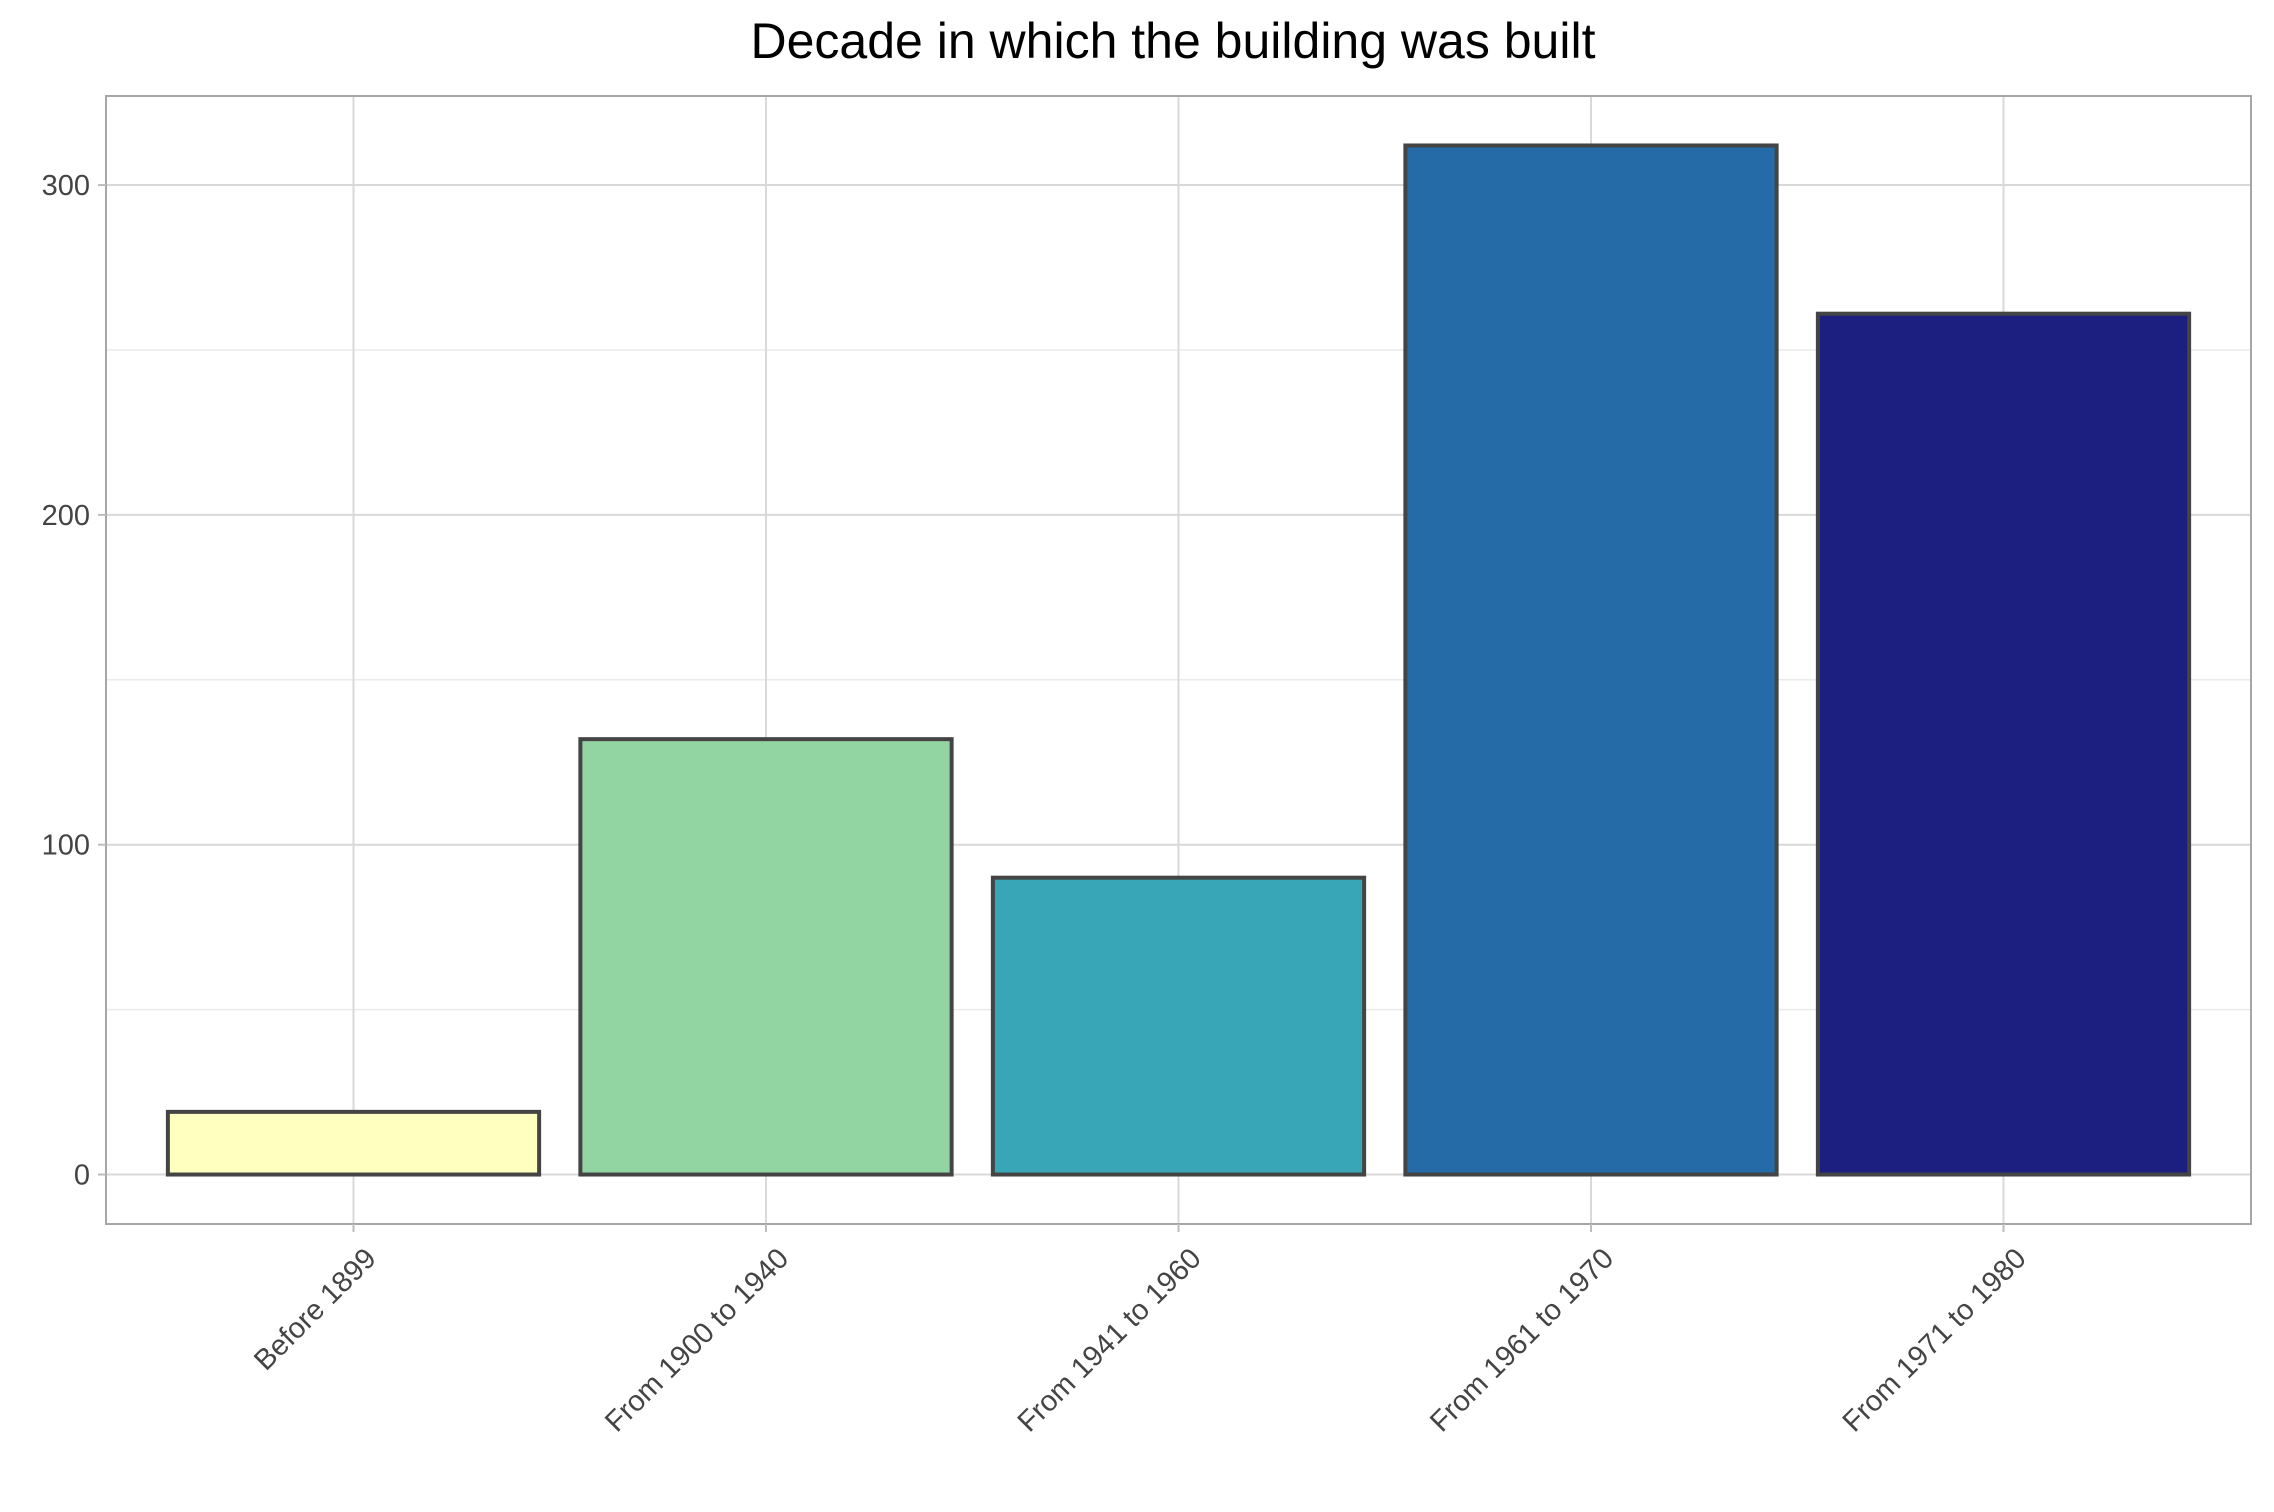 The width and height of the screenshot is (2274, 1512). What do you see at coordinates (82, 1176) in the screenshot?
I see `y-tick-label: 0` at bounding box center [82, 1176].